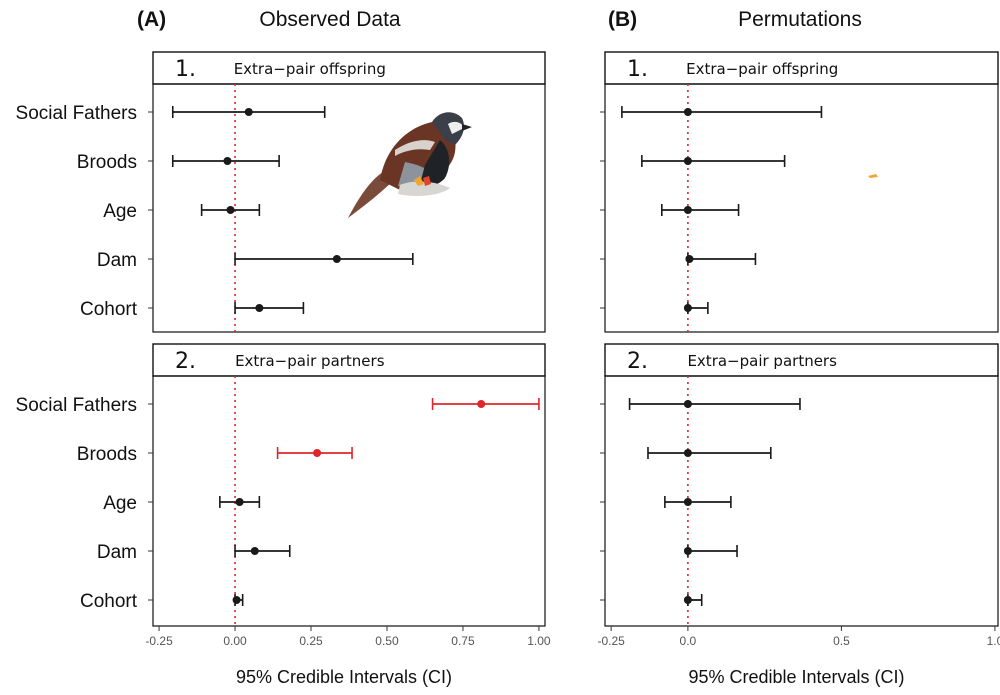 This screenshot has height=695, width=1000. I want to click on panel-a-xtick-label-4: 0.75, so click(463, 641).